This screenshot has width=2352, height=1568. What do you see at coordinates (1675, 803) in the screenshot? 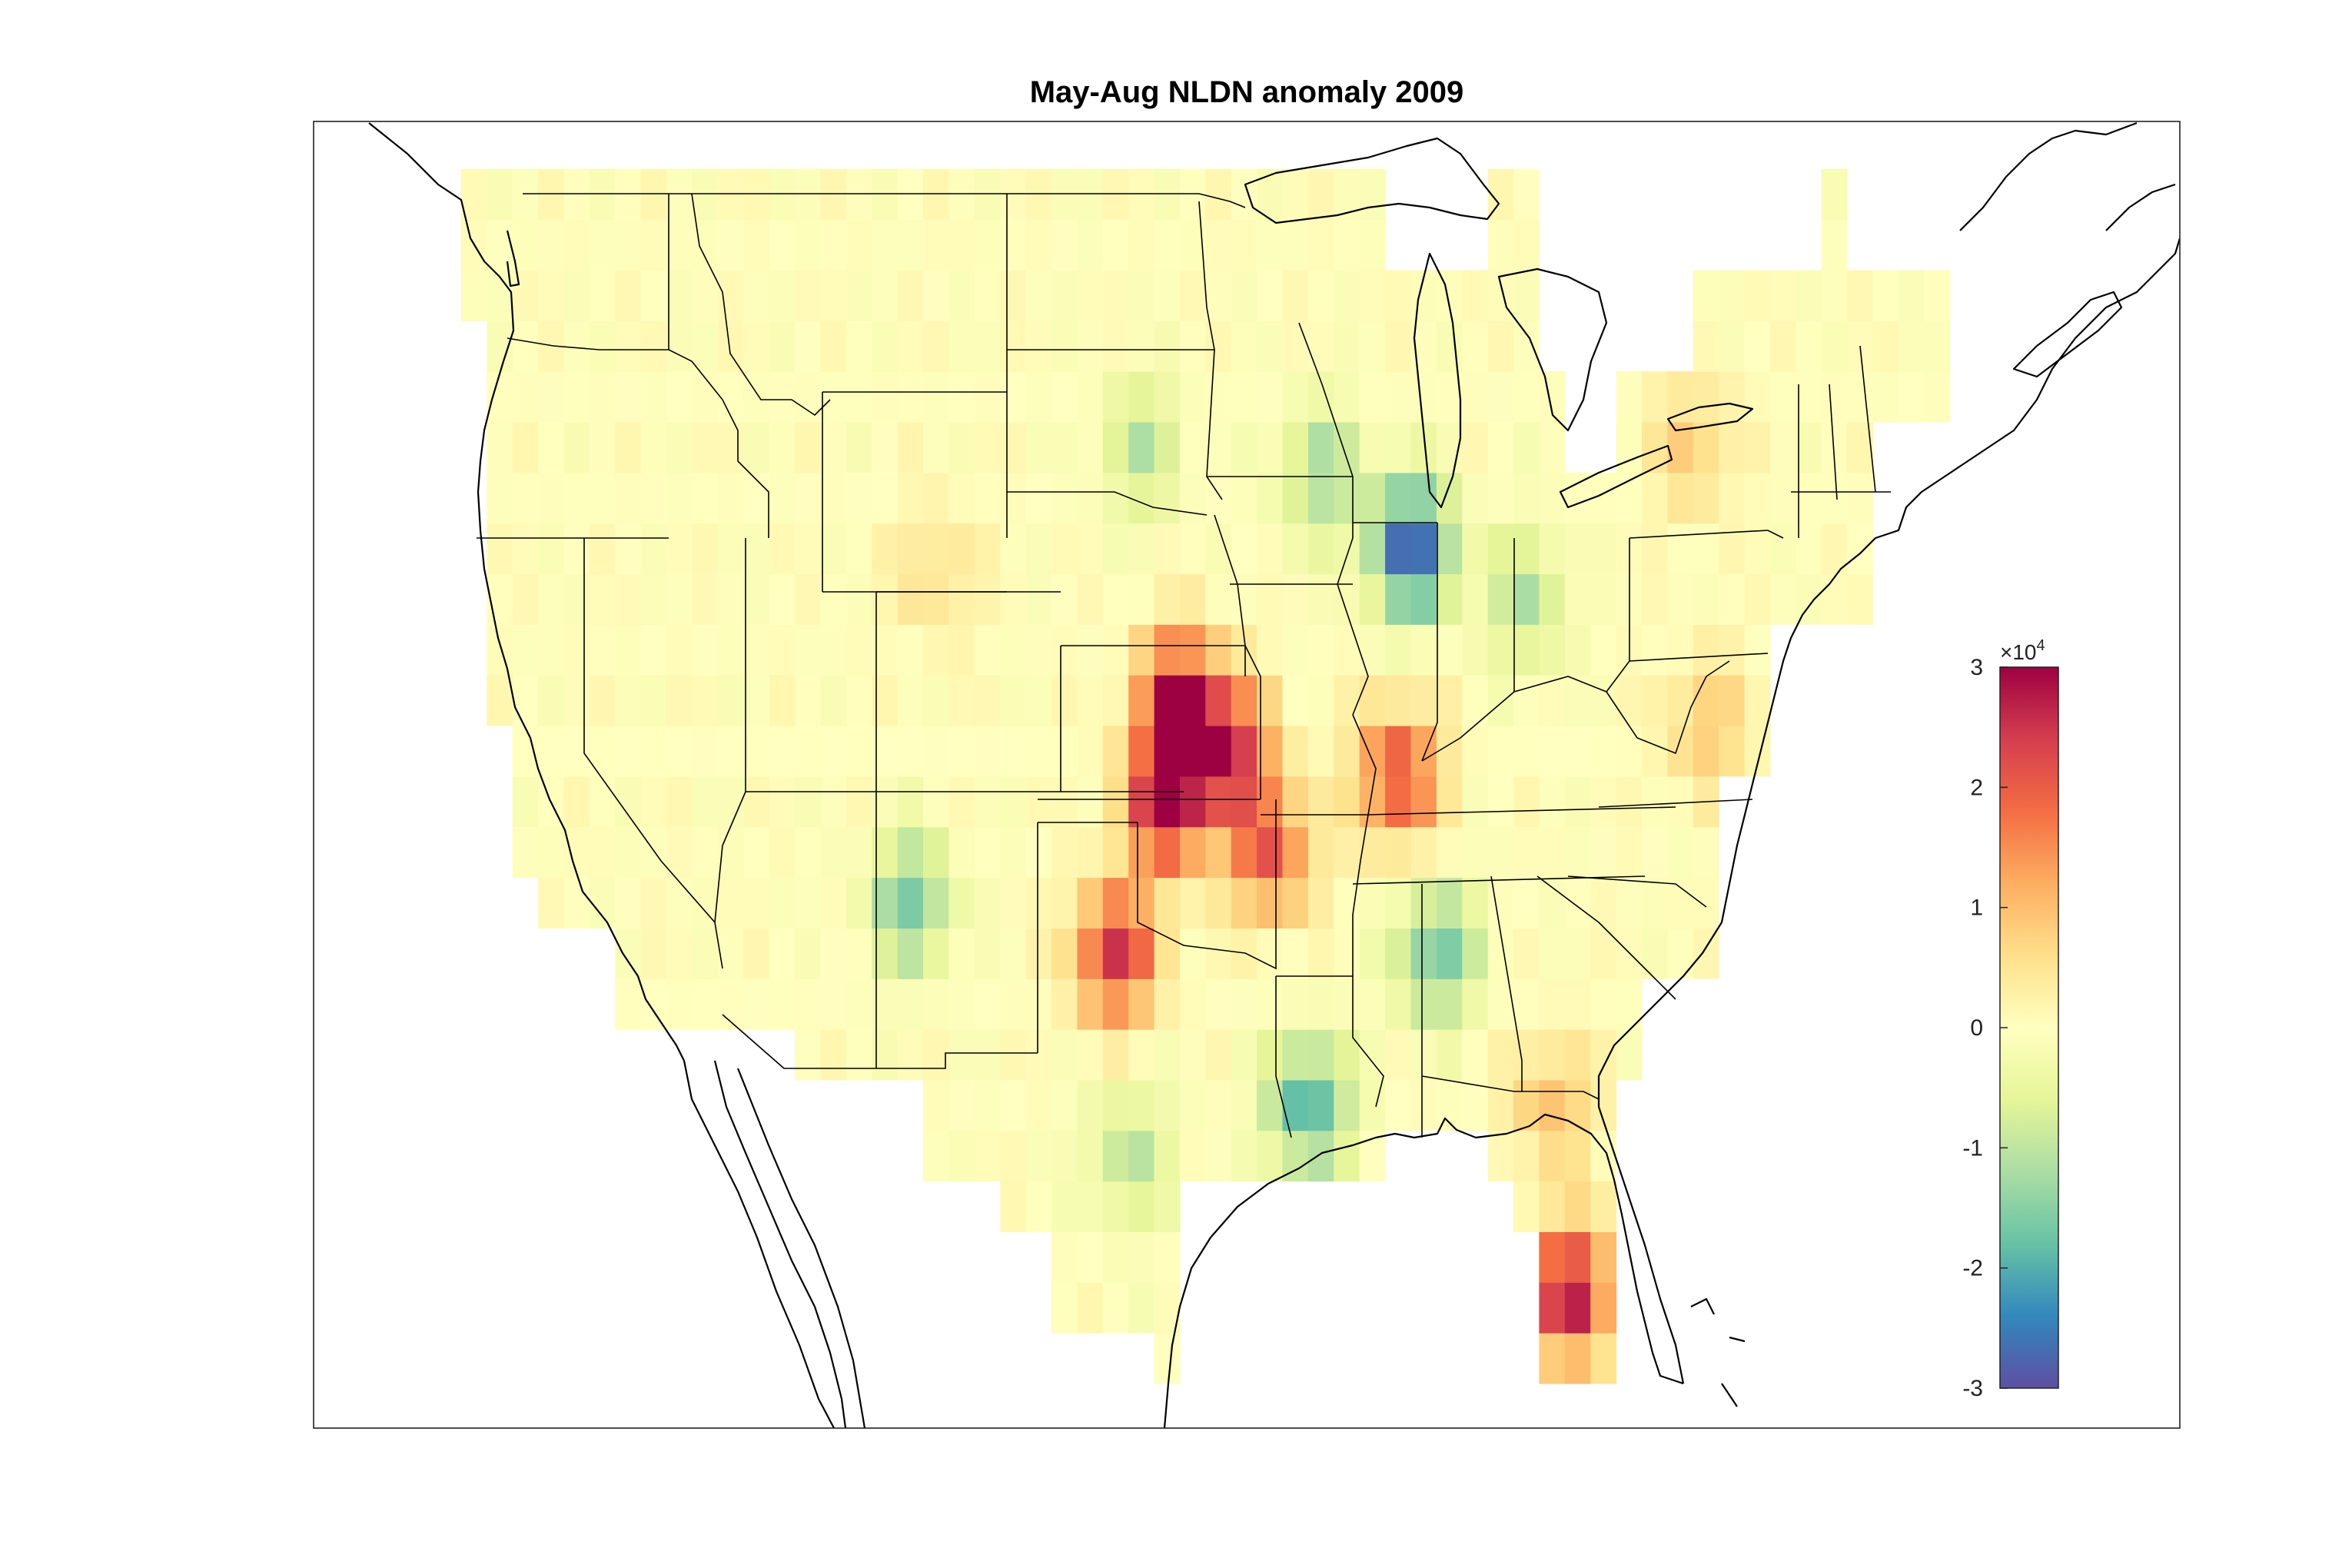
I see `va-nc` at bounding box center [1675, 803].